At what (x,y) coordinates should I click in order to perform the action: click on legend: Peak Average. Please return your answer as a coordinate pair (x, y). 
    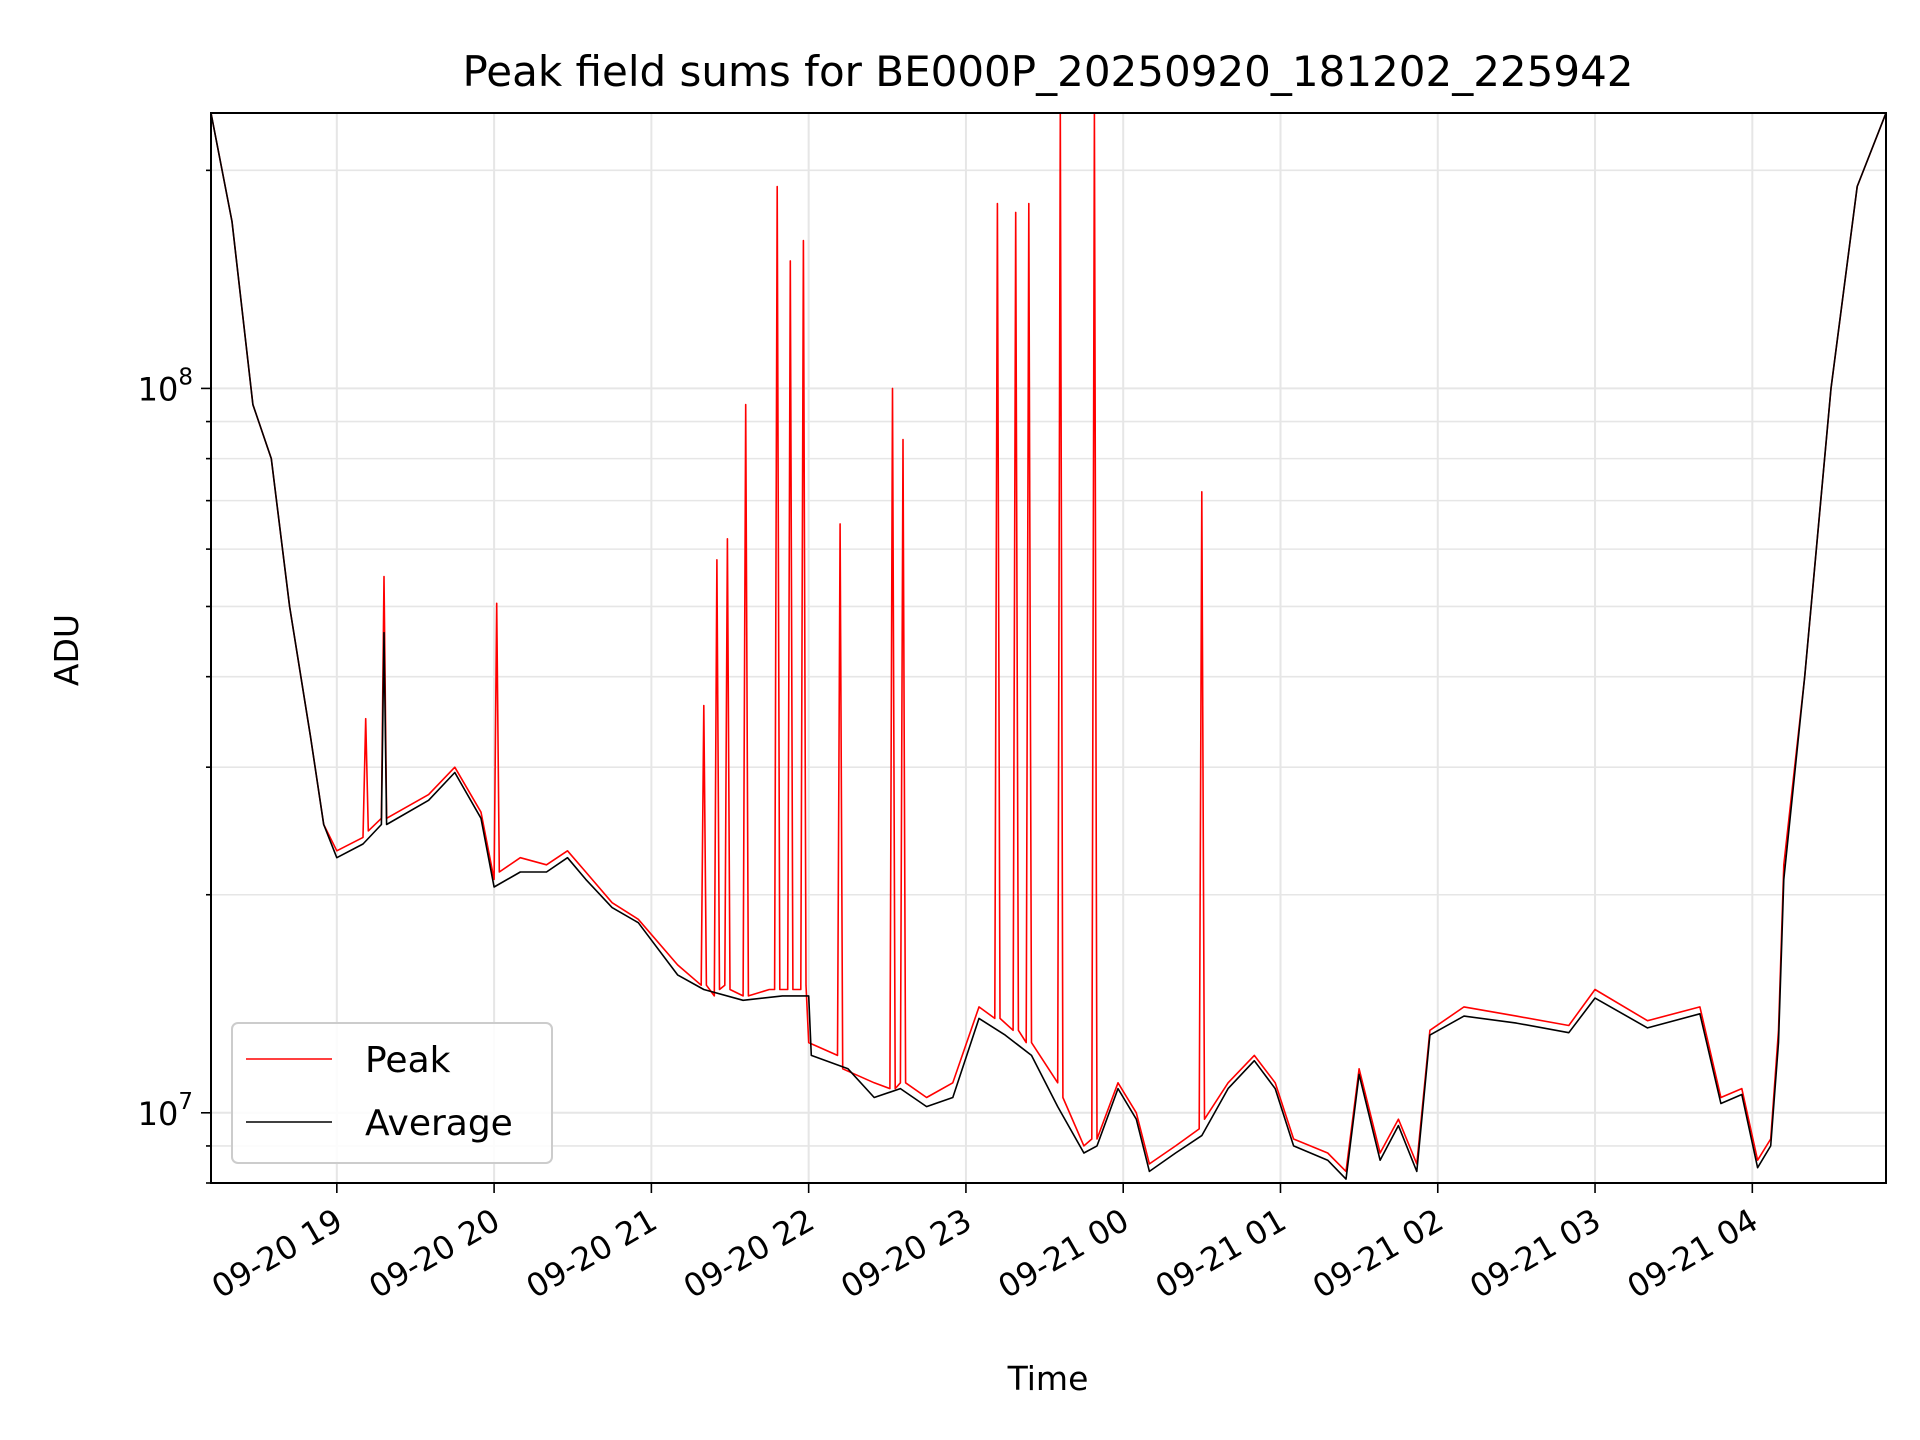
    Looking at the image, I should click on (392, 1093).